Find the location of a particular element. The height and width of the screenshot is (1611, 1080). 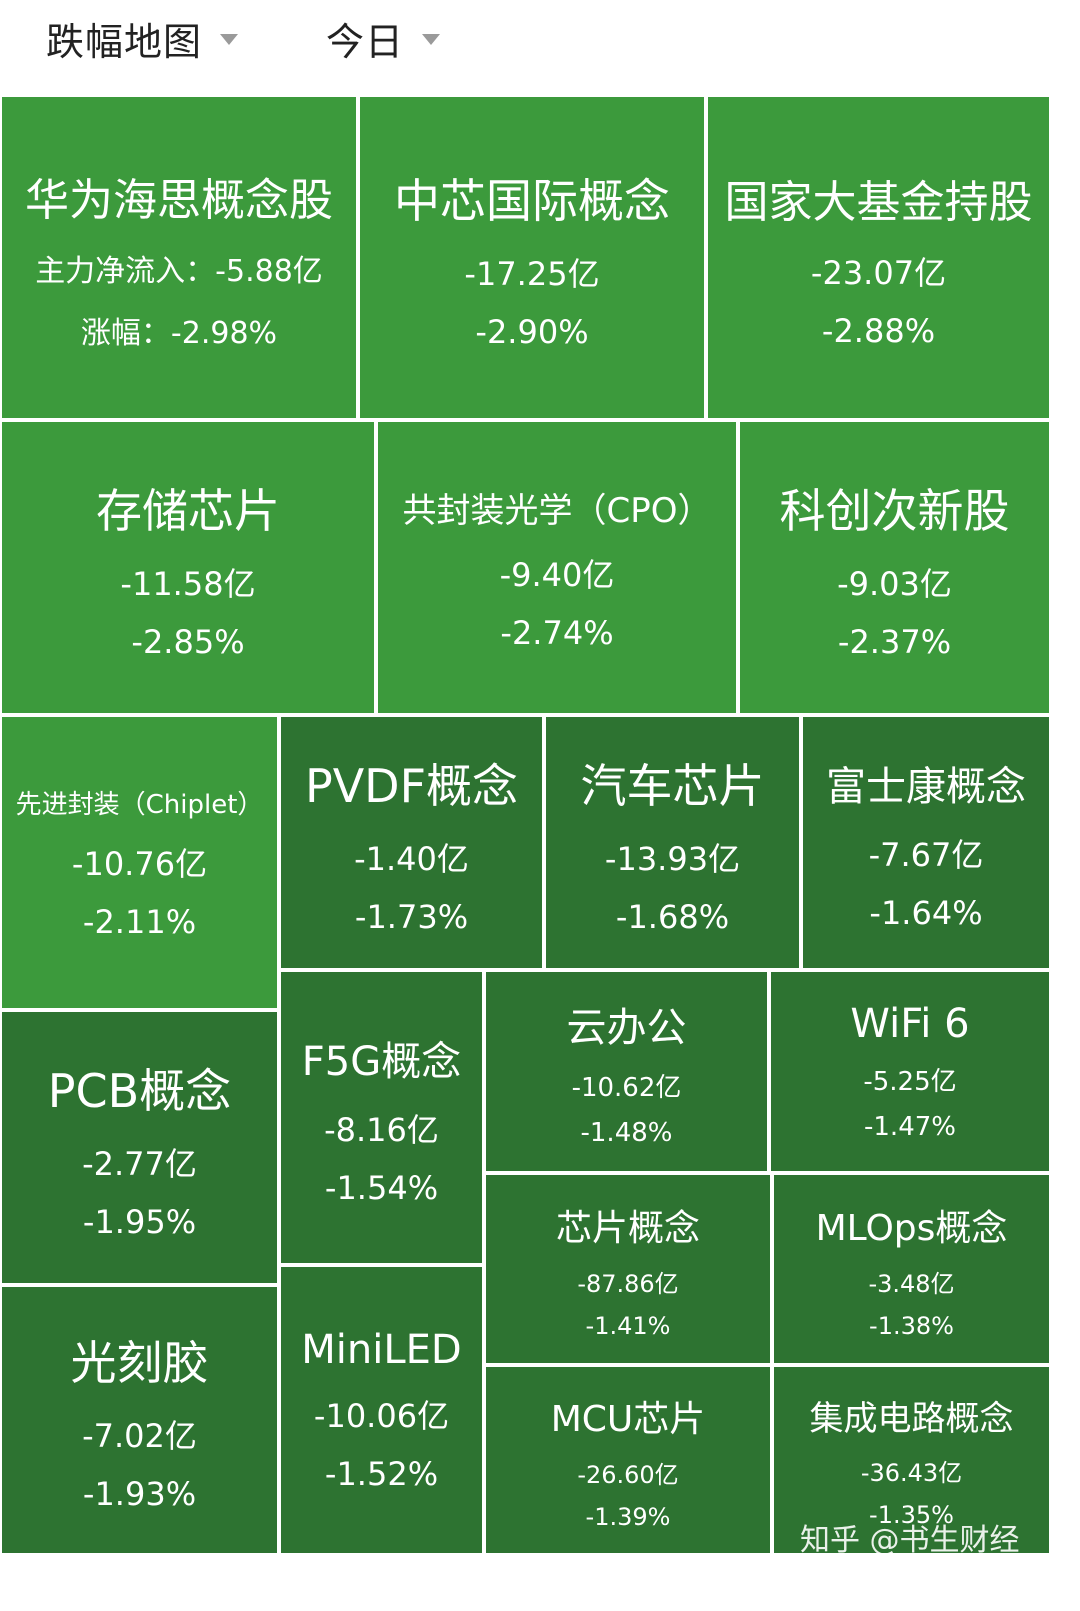

tile-change-percent: -1.47% is located at coordinates (910, 1127).